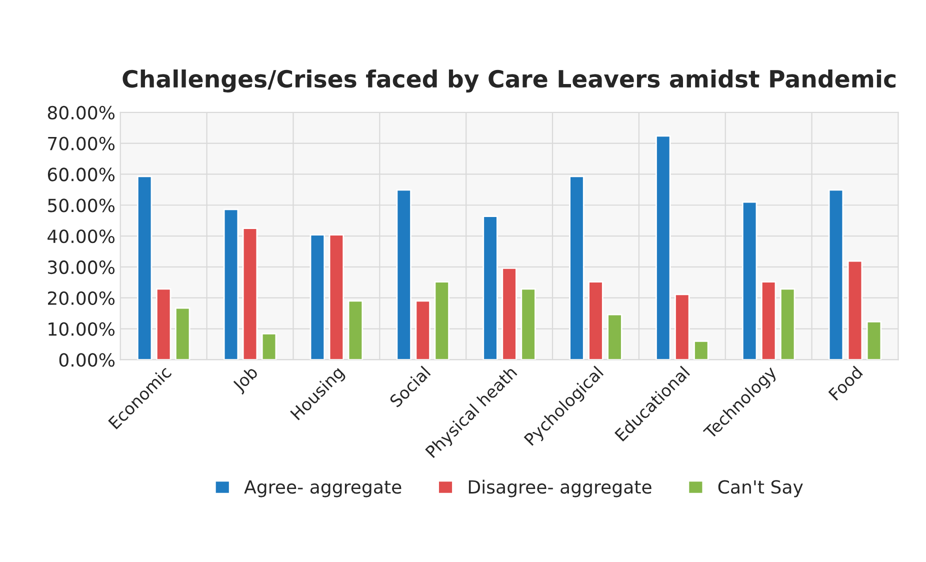 Image resolution: width=926 pixels, height=562 pixels. What do you see at coordinates (81, 143) in the screenshot?
I see `y-tick-label: 70.00%` at bounding box center [81, 143].